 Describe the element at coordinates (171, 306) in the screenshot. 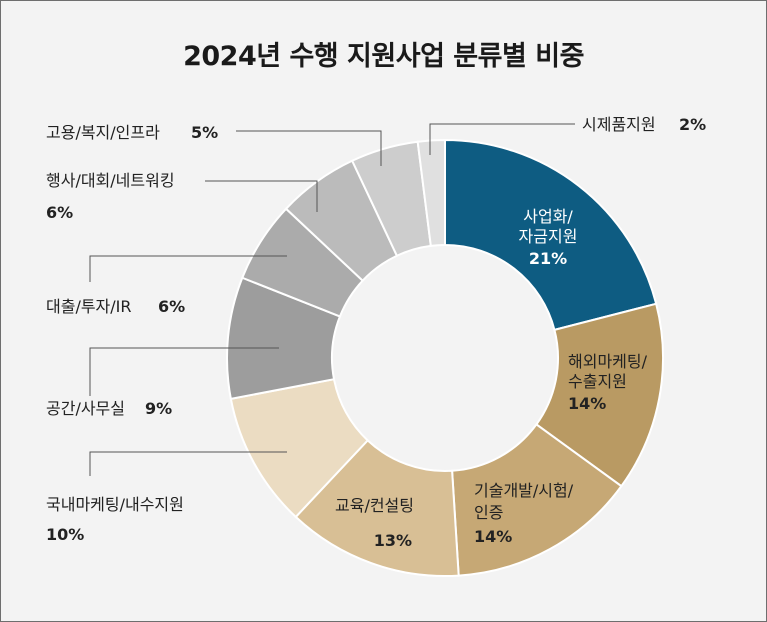

I see `slice-7-value-label: 6%` at that location.